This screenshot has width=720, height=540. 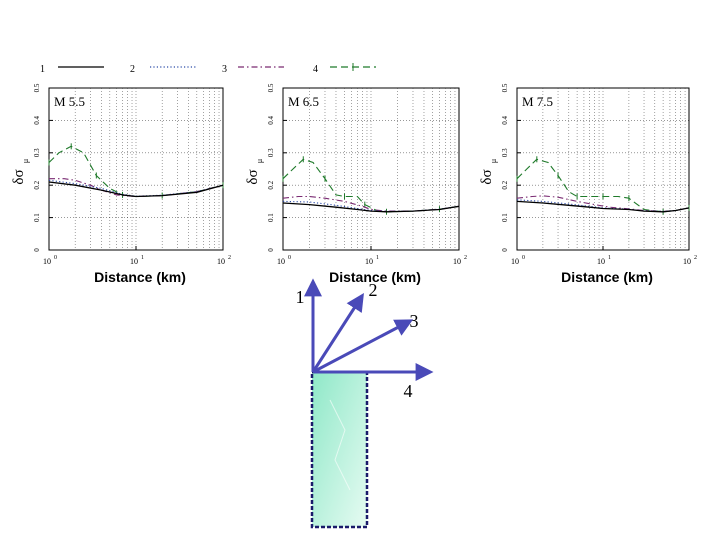 What do you see at coordinates (42, 69) in the screenshot?
I see `legend-label-1: 1` at bounding box center [42, 69].